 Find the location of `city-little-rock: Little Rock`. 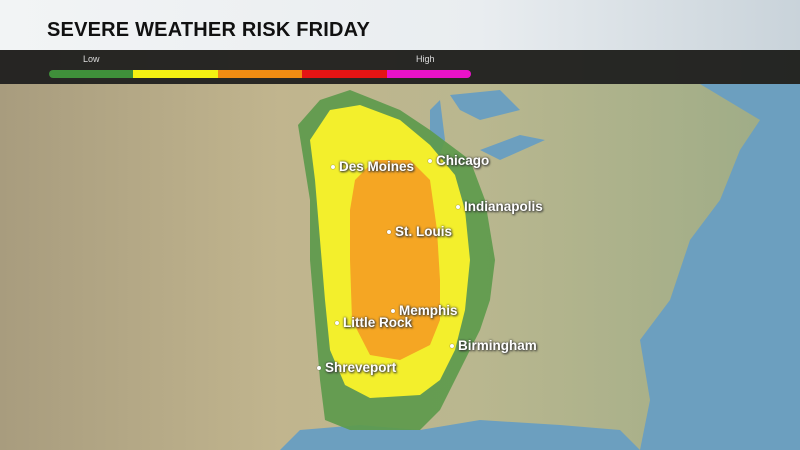

city-little-rock: Little Rock is located at coordinates (373, 322).